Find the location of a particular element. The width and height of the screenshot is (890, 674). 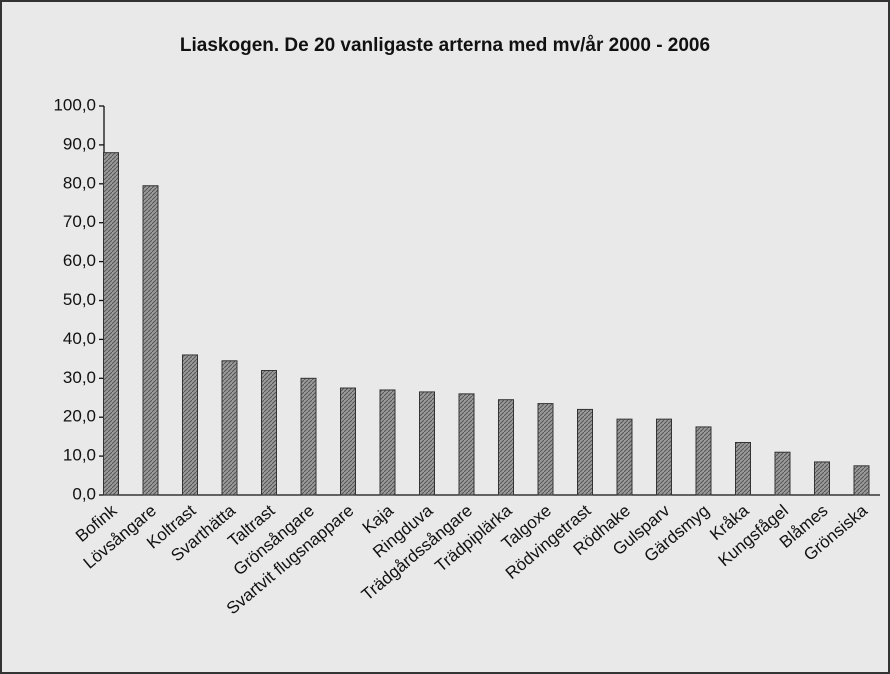

y-tick-label: 40,0 is located at coordinates (79, 338).